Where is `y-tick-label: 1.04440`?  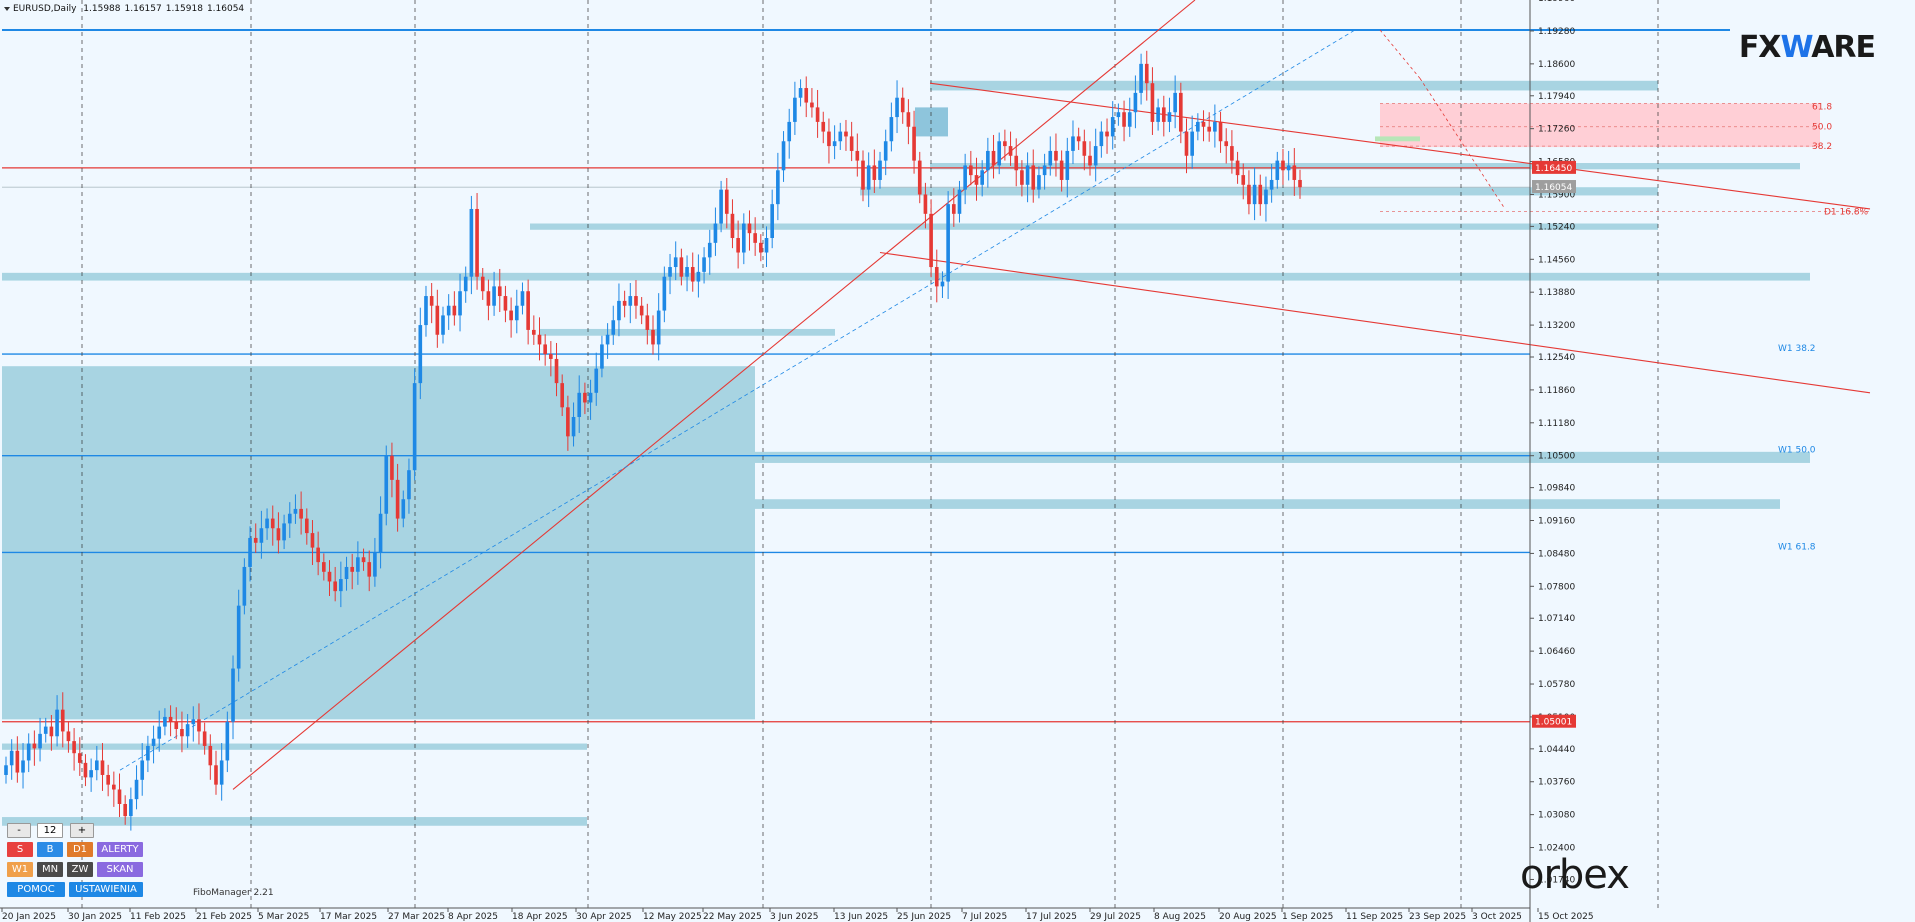 y-tick-label: 1.04440 is located at coordinates (1556, 750).